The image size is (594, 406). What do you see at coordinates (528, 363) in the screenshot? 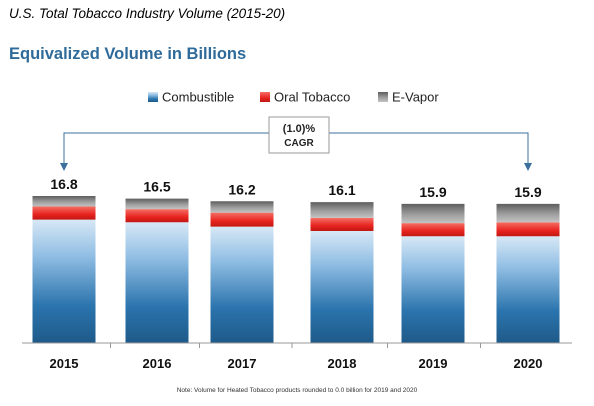
I see `x-tick-label-2020: 2020` at bounding box center [528, 363].